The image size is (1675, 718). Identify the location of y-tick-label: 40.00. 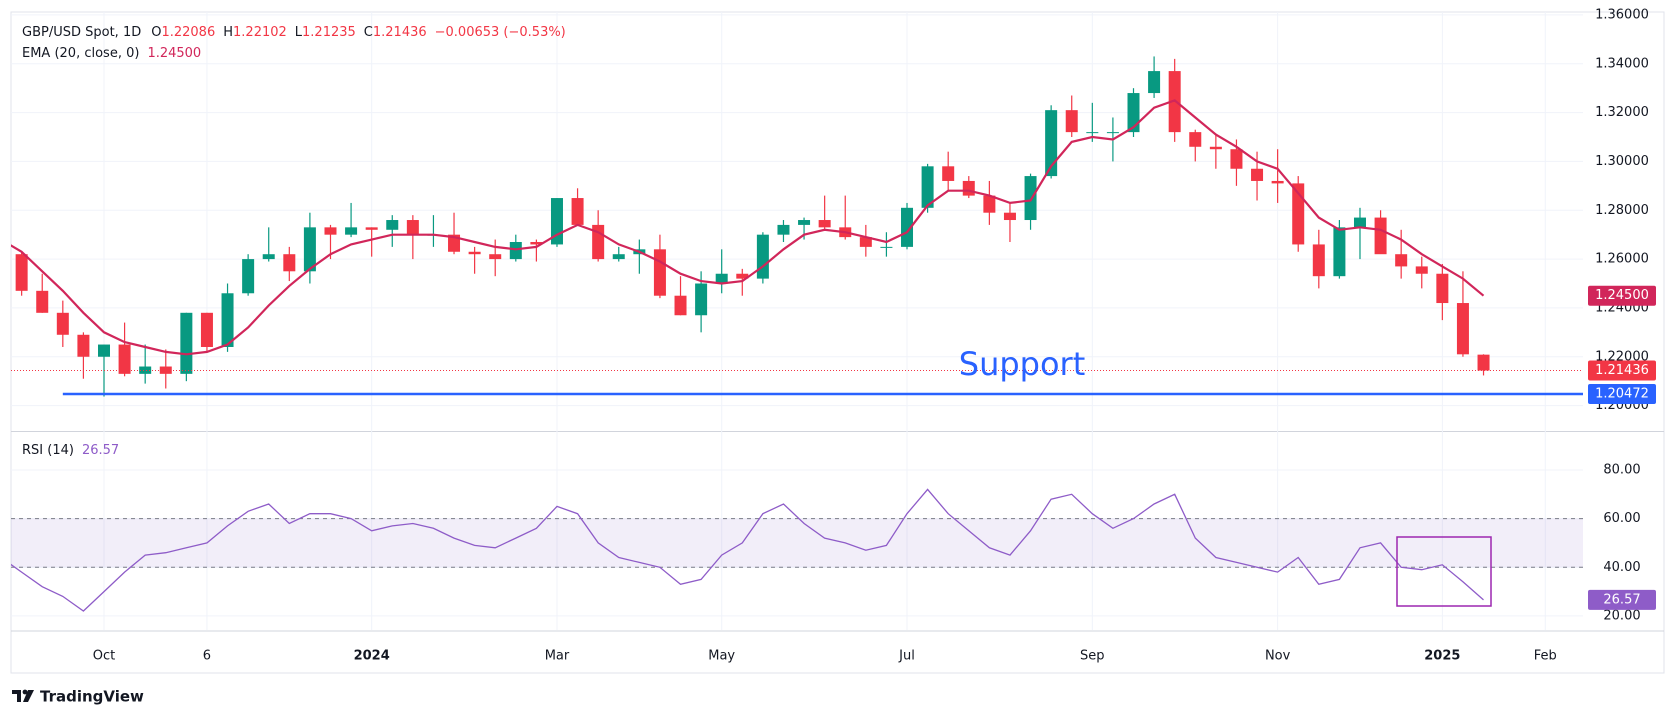
(1621, 567).